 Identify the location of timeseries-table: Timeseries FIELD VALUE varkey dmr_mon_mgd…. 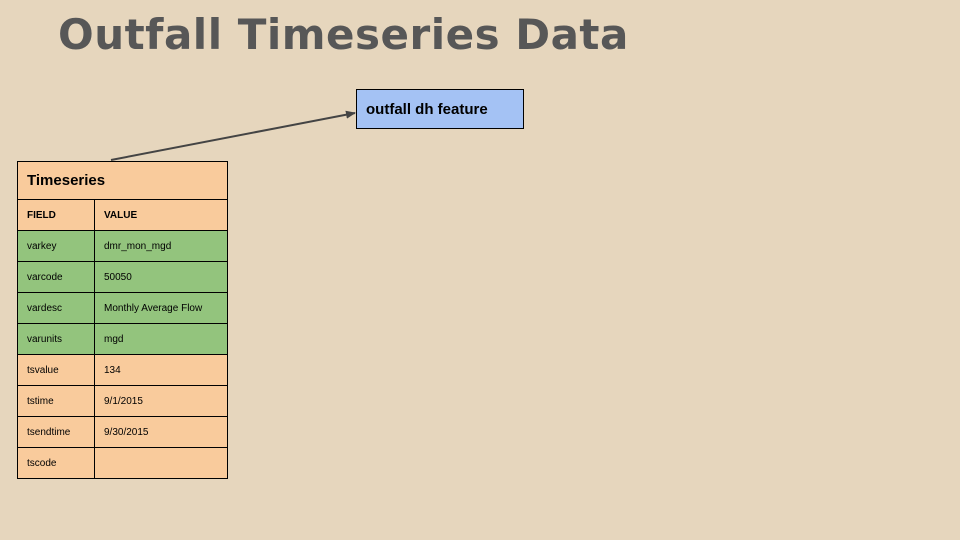
(122, 320).